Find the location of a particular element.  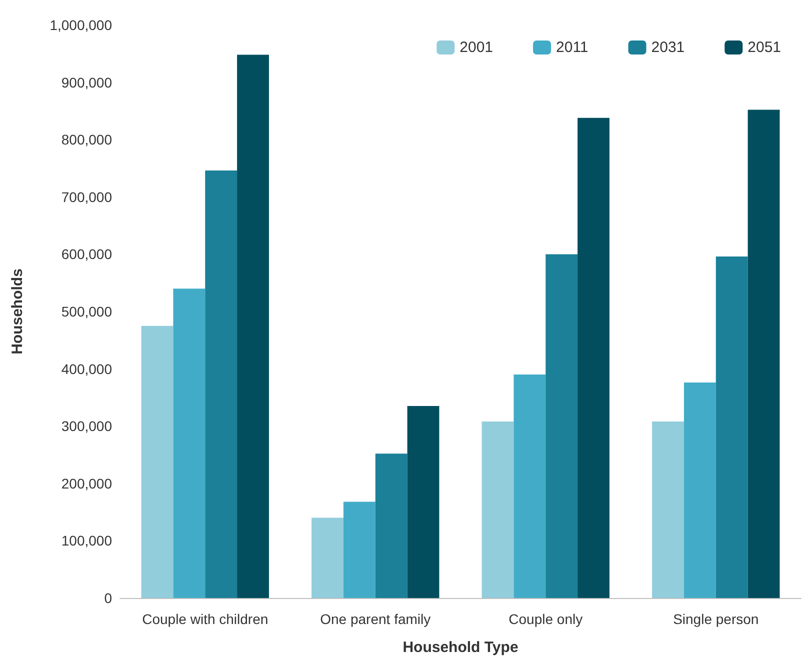

y-tick-label: 300,000 is located at coordinates (86, 426).